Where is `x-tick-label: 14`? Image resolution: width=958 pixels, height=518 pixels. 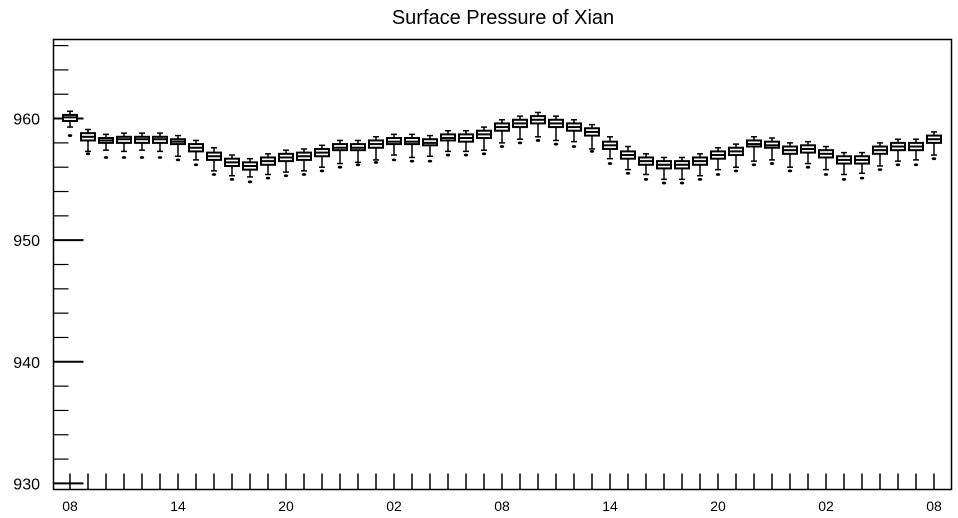 x-tick-label: 14 is located at coordinates (178, 506).